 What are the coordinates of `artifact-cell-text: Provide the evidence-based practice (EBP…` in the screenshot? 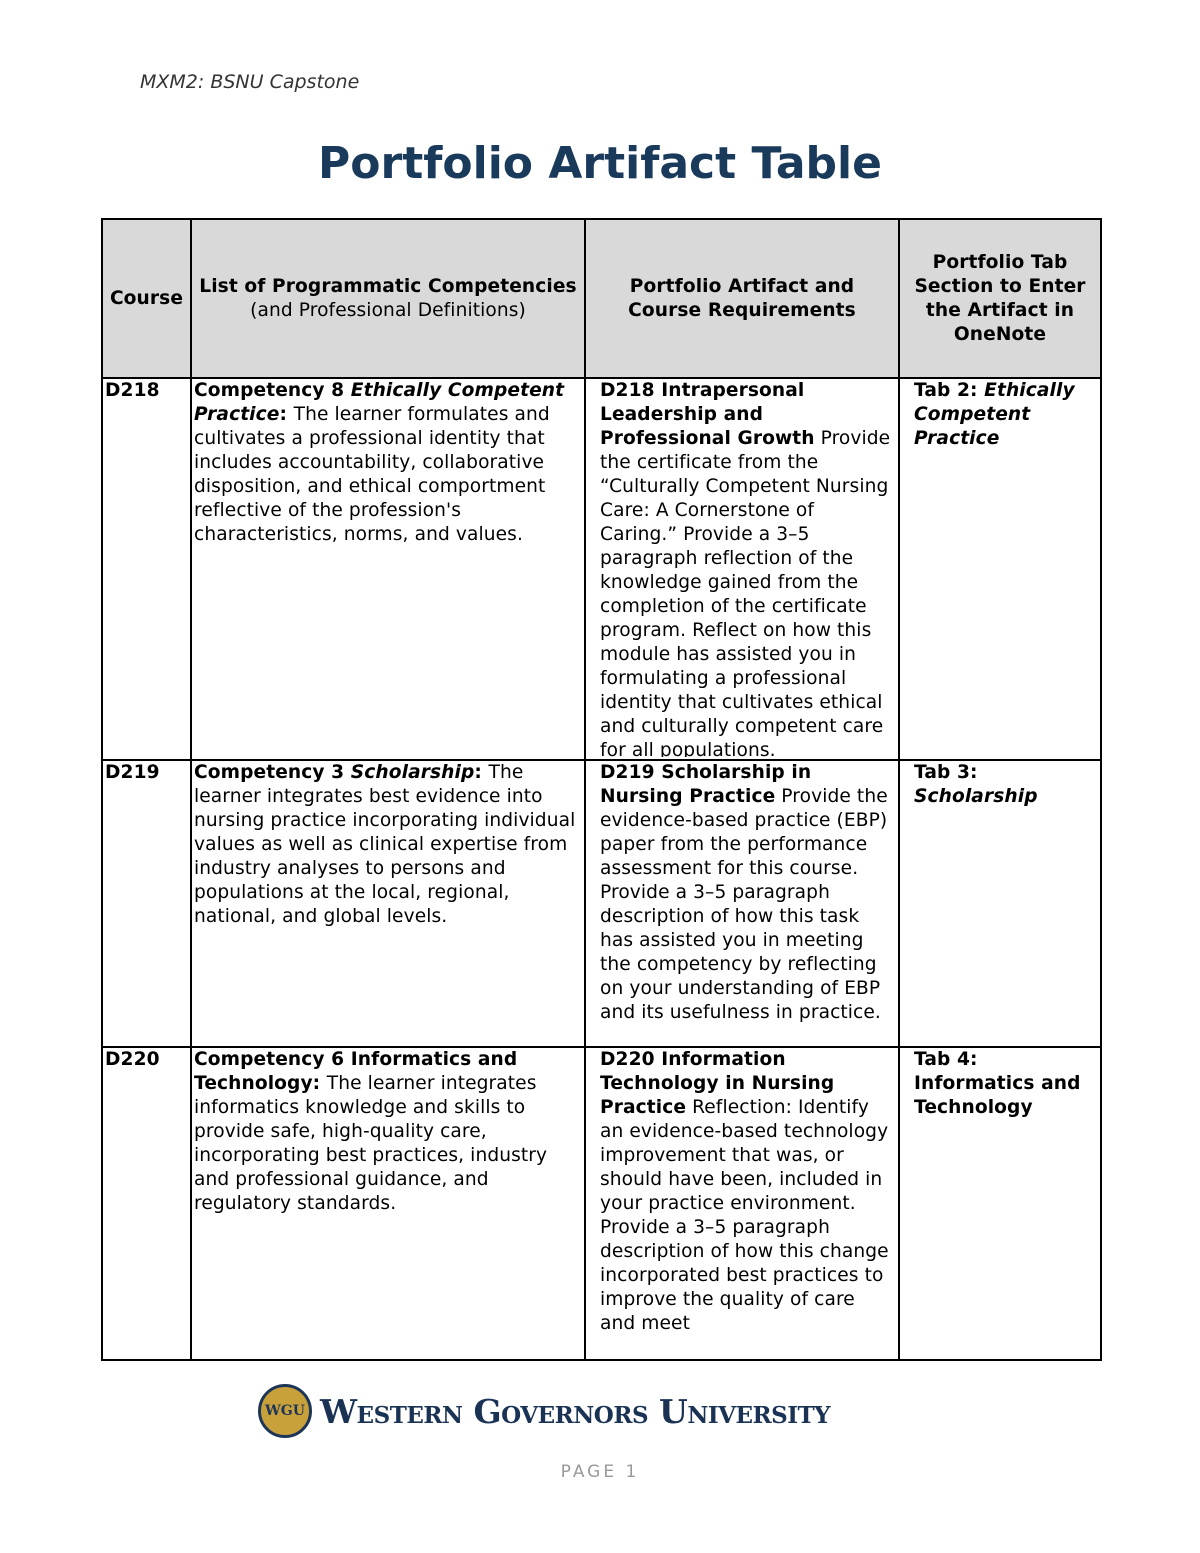 It's located at (744, 904).